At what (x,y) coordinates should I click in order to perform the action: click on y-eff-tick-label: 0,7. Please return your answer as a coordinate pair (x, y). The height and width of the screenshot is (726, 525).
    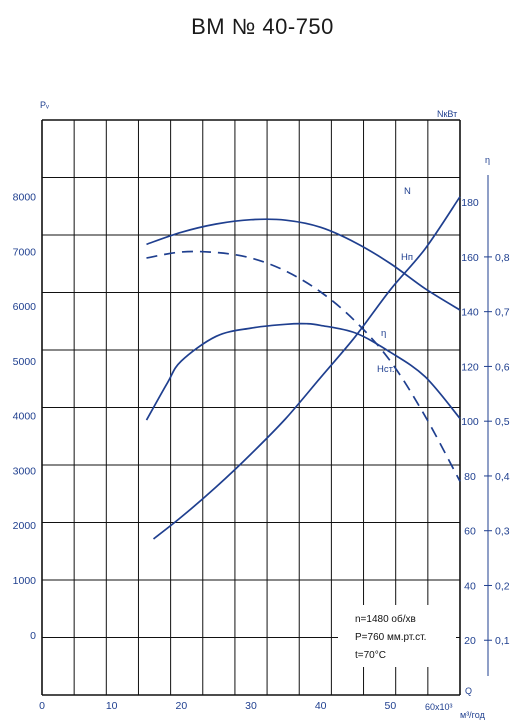
    Looking at the image, I should click on (502, 313).